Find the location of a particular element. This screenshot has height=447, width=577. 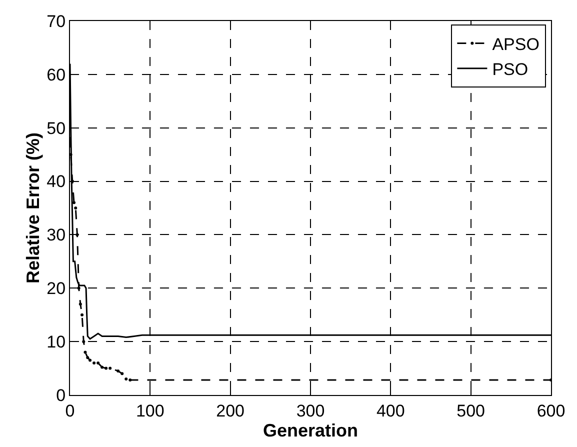

y-tick-label: 30 is located at coordinates (56, 235).